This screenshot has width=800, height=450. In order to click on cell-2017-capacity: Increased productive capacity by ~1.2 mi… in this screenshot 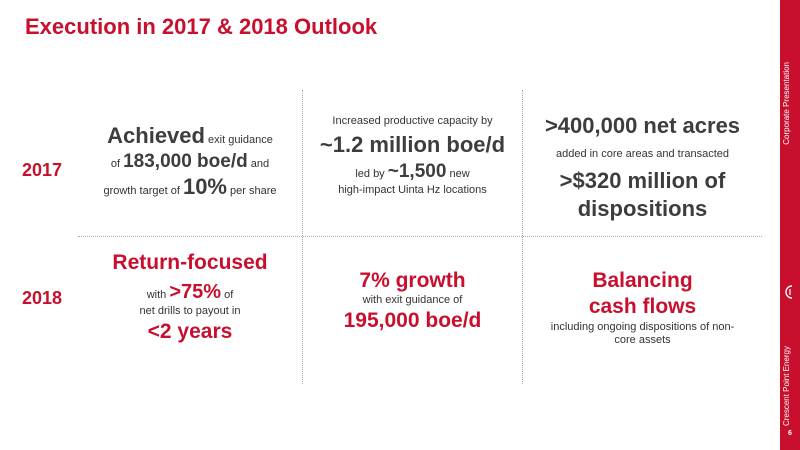, I will do `click(412, 156)`.